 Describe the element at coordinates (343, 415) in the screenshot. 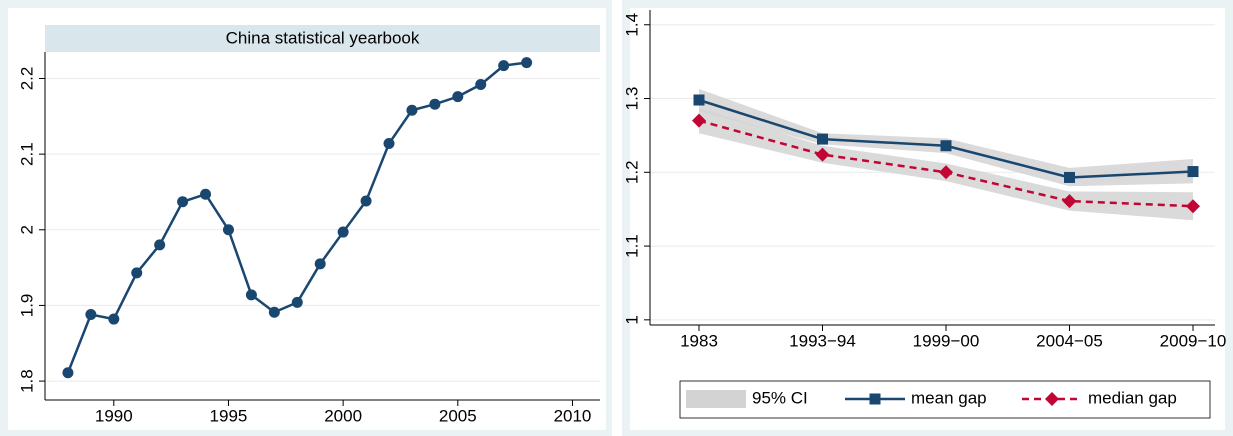

I see `x-tick-label: 2000` at that location.